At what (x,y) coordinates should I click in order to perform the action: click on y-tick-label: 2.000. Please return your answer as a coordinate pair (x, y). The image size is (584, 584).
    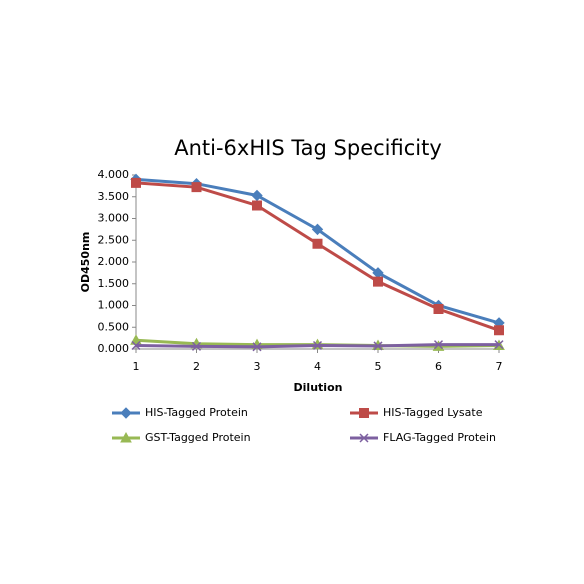
    Looking at the image, I should click on (114, 261).